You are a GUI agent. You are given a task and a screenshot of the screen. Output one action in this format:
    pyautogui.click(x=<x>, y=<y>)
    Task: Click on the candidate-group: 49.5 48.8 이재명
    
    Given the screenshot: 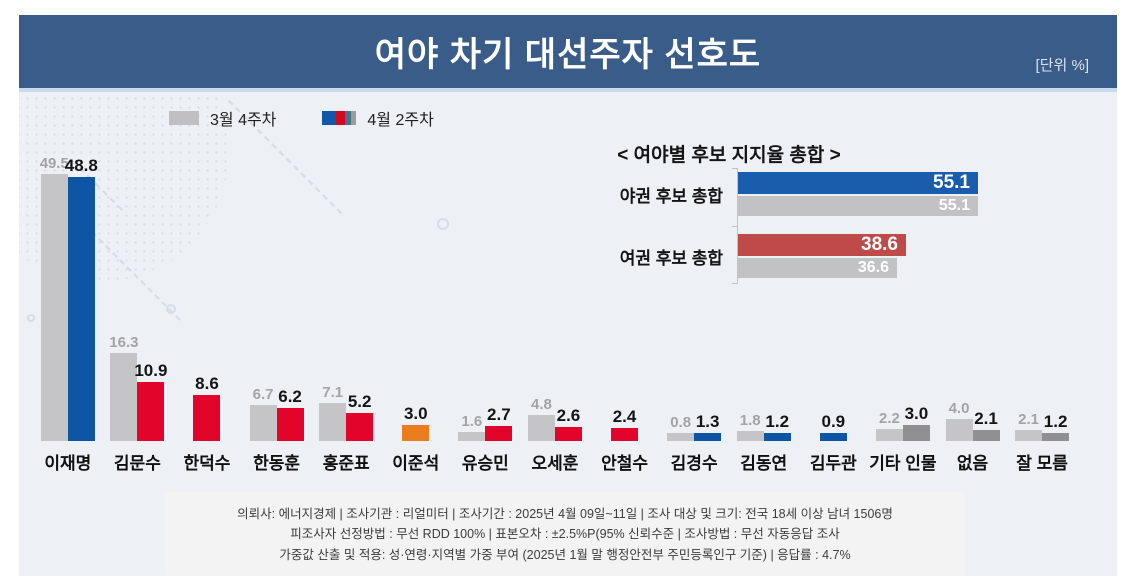 What is the action you would take?
    pyautogui.click(x=68, y=313)
    